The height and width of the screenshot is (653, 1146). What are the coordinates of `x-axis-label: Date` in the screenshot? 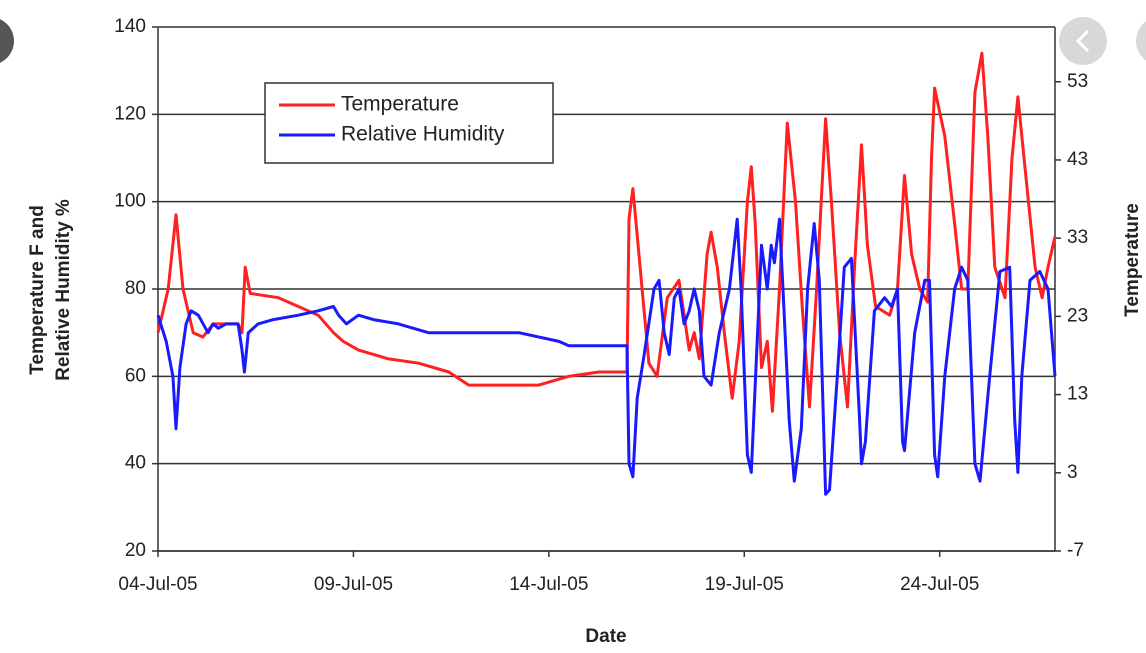 It's located at (605, 636).